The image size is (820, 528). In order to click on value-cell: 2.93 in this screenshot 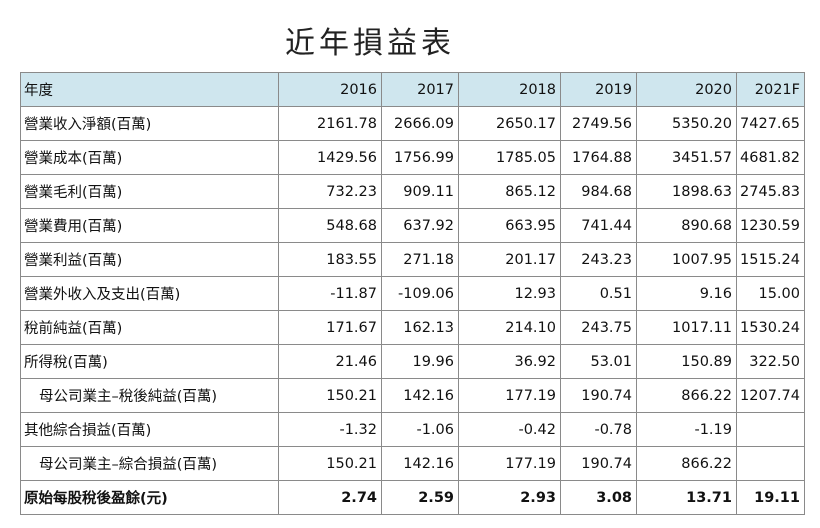, I will do `click(509, 497)`.